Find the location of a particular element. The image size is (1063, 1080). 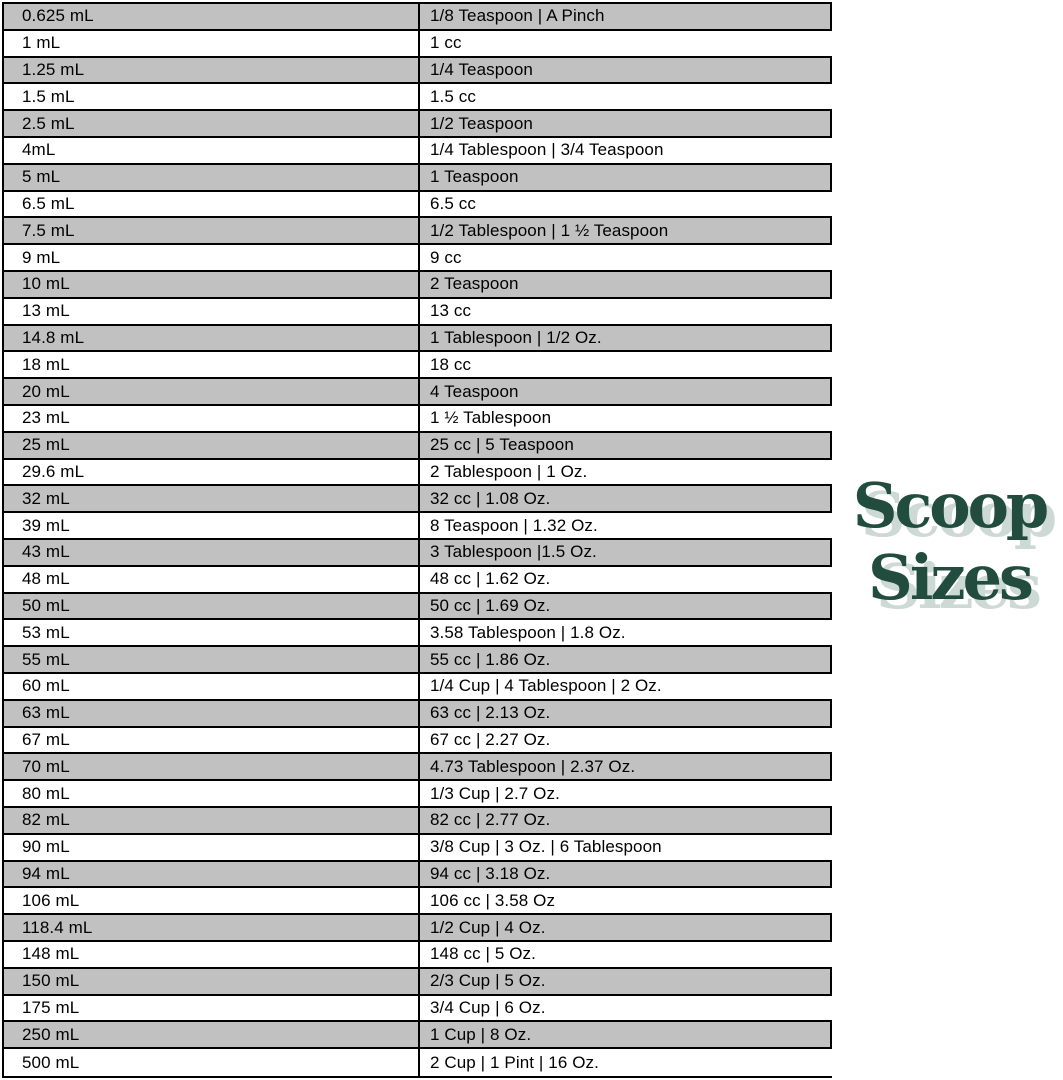

ml-value: 148 mL is located at coordinates (212, 954).